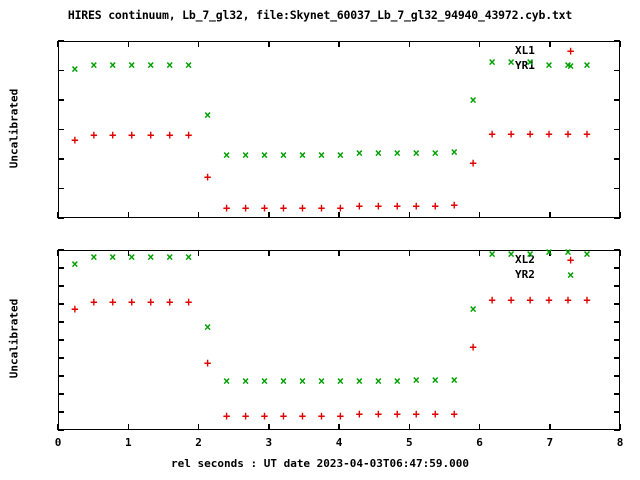 This screenshot has height=480, width=640. What do you see at coordinates (58, 442) in the screenshot?
I see `x-axis-tick-label: 0` at bounding box center [58, 442].